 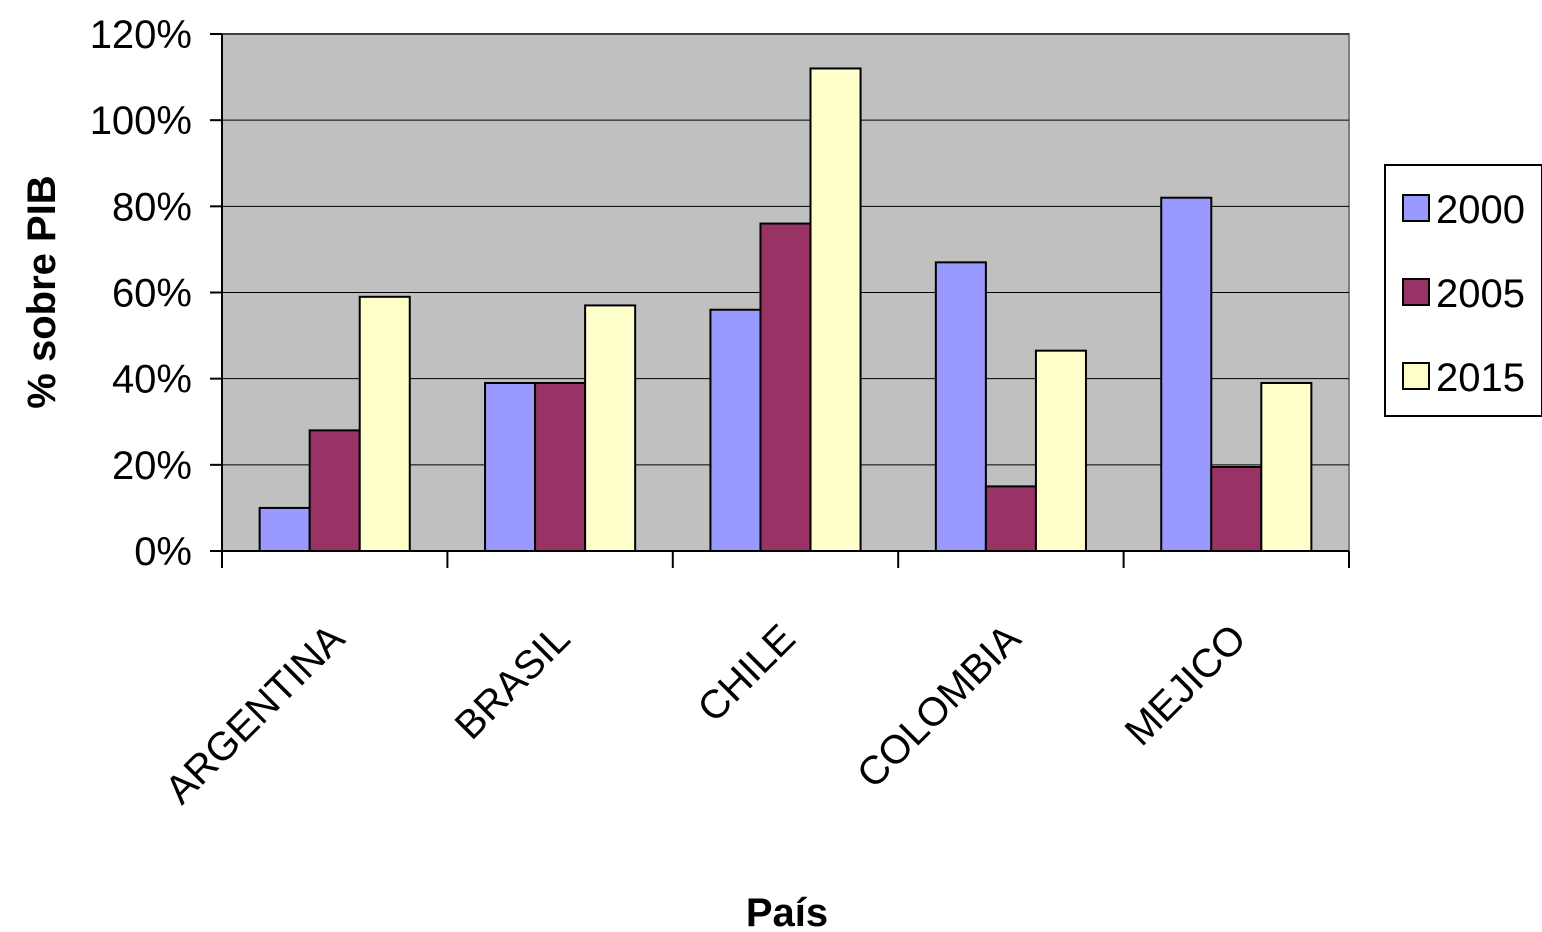 I want to click on bar-brasil-2005, so click(x=560, y=466).